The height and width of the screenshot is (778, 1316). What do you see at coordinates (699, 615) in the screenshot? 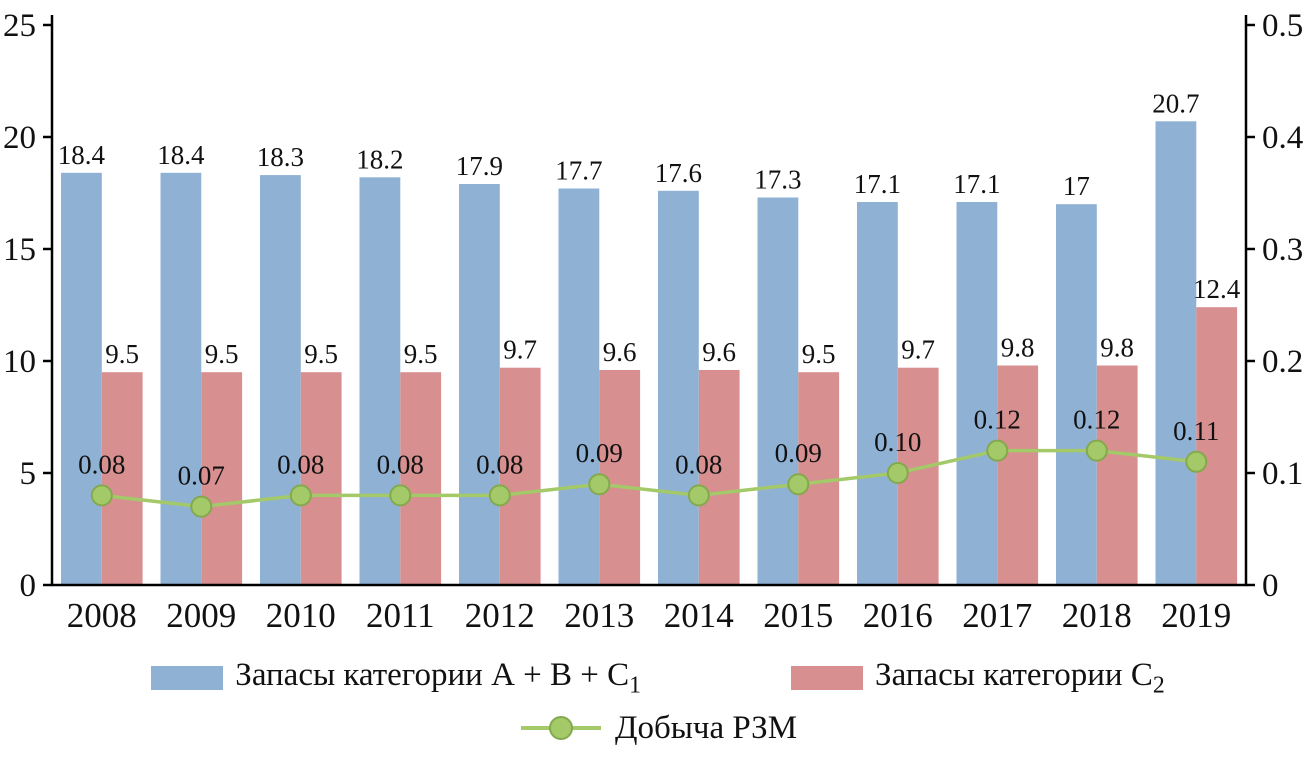
I see `svg-text: 2014` at bounding box center [699, 615].